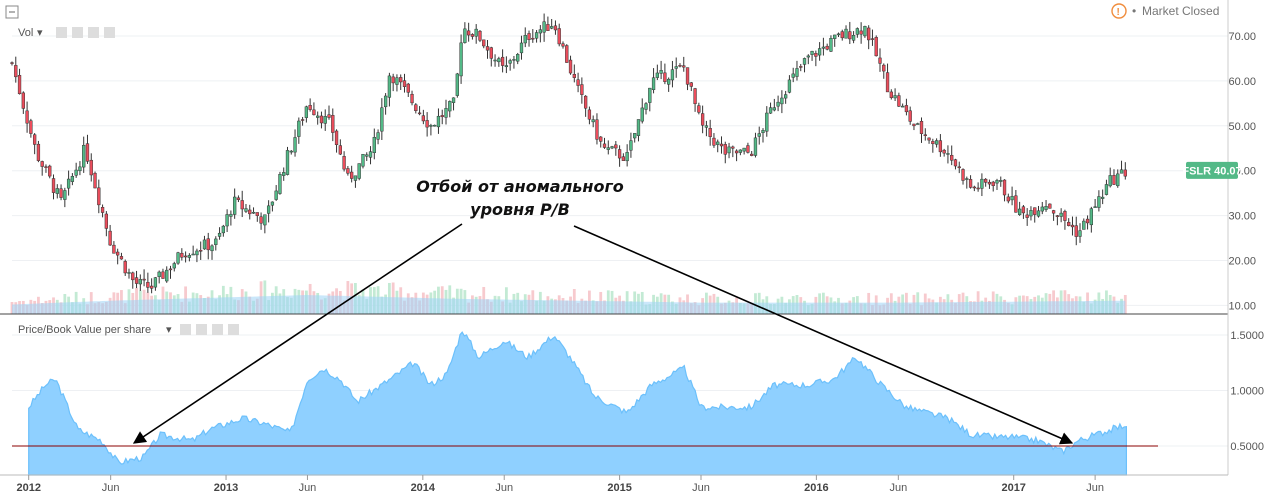 The image size is (1280, 494). Describe the element at coordinates (1119, 11) in the screenshot. I see `alert-icon` at that location.